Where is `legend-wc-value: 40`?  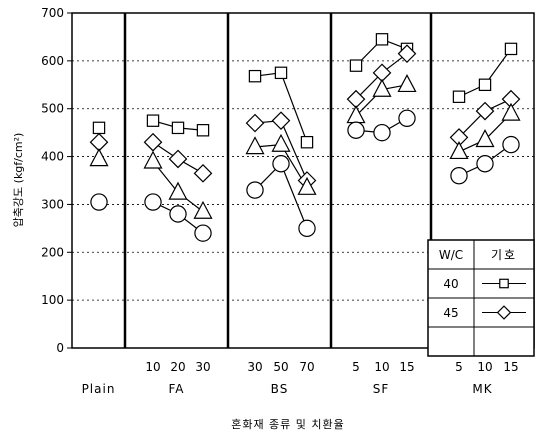 legend-wc-value: 40 is located at coordinates (450, 284).